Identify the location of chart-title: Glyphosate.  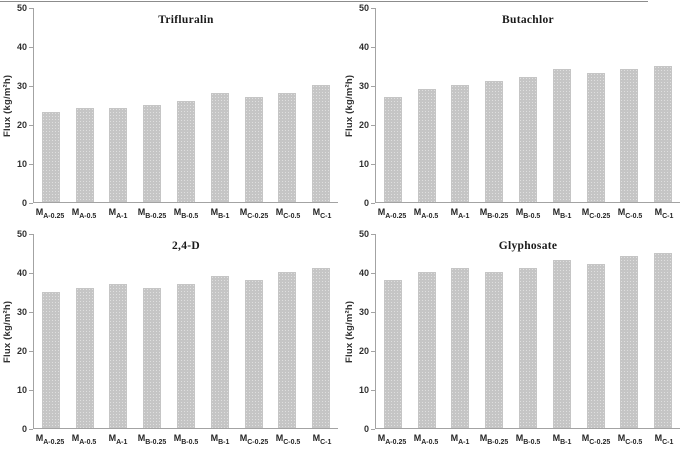
(528, 246).